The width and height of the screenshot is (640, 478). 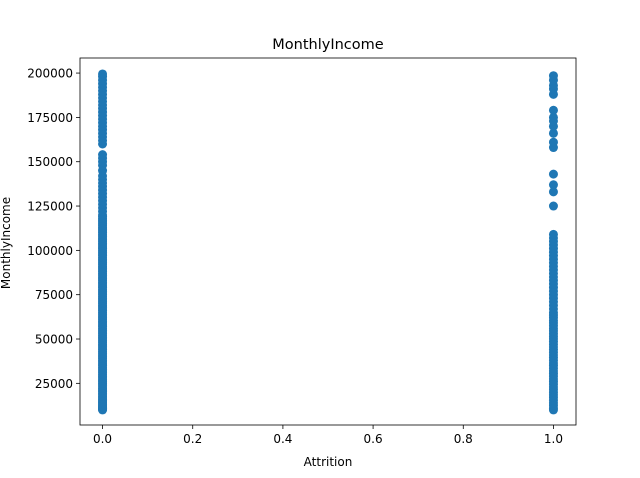 What do you see at coordinates (54, 340) in the screenshot?
I see `y-tick-label: 50000` at bounding box center [54, 340].